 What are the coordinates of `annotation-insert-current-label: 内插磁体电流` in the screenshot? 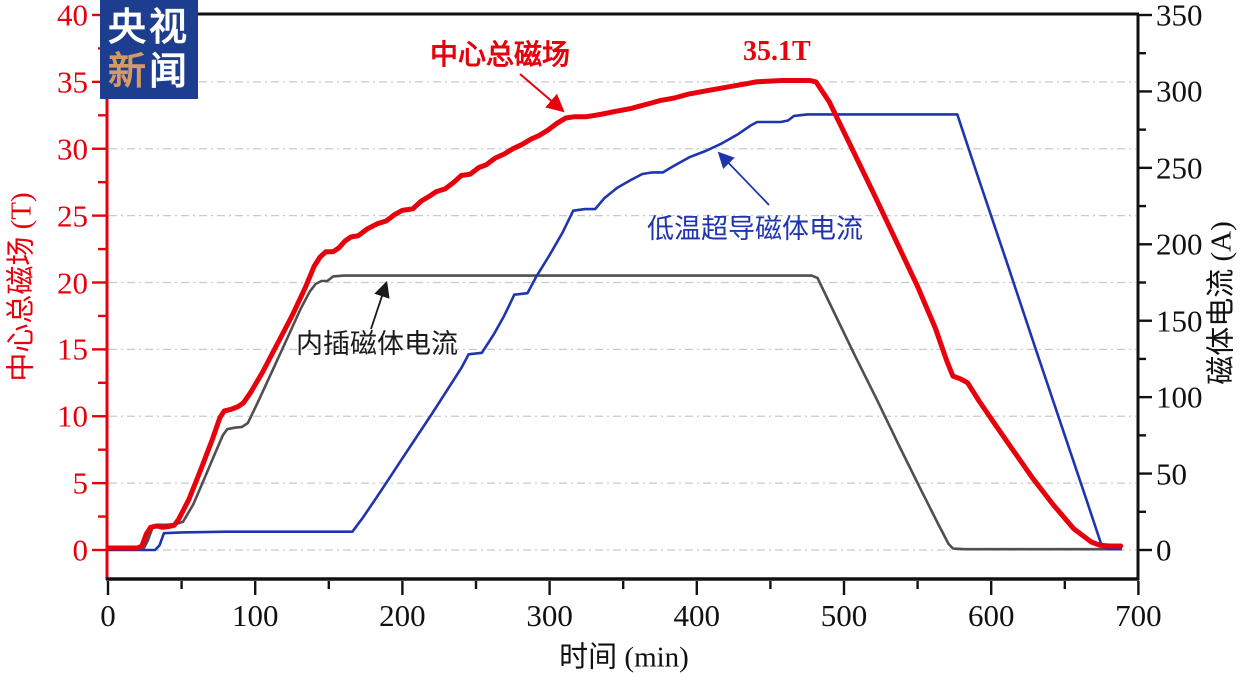 It's located at (377, 344).